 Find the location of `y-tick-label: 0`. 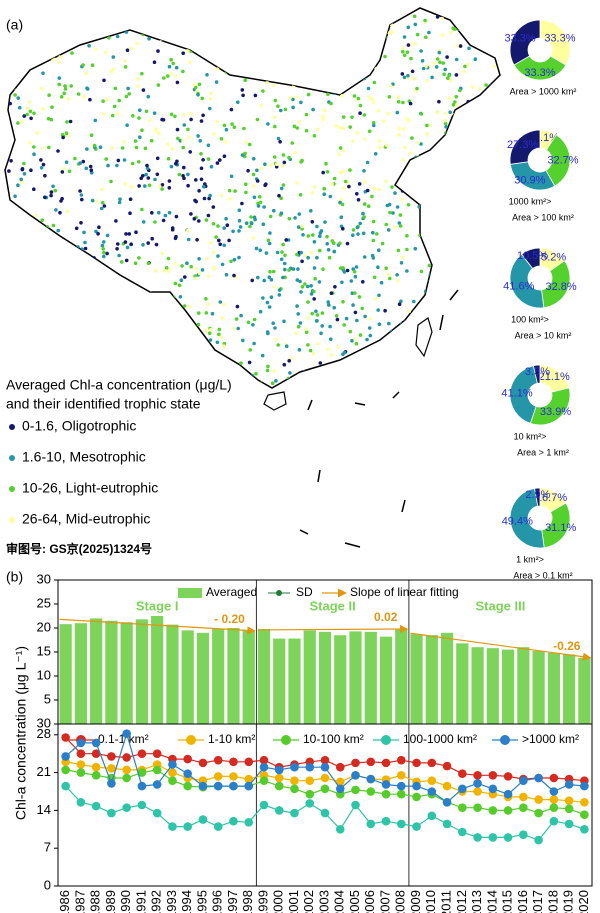

y-tick-label: 0 is located at coordinates (47, 884).